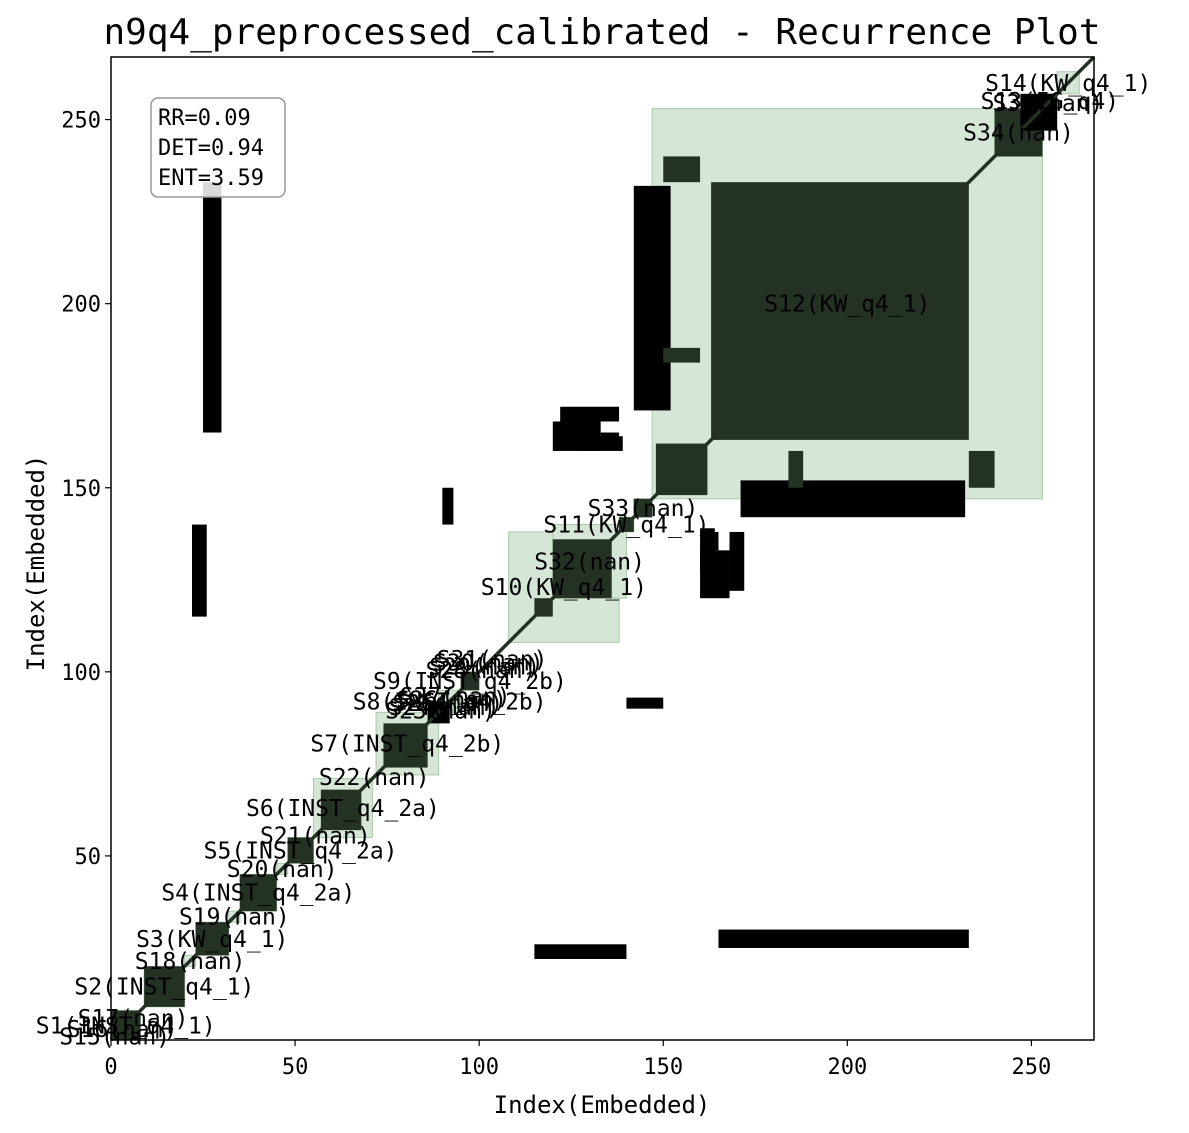 This screenshot has width=1189, height=1133. I want to click on segment-label: S34(nan), so click(1018, 133).